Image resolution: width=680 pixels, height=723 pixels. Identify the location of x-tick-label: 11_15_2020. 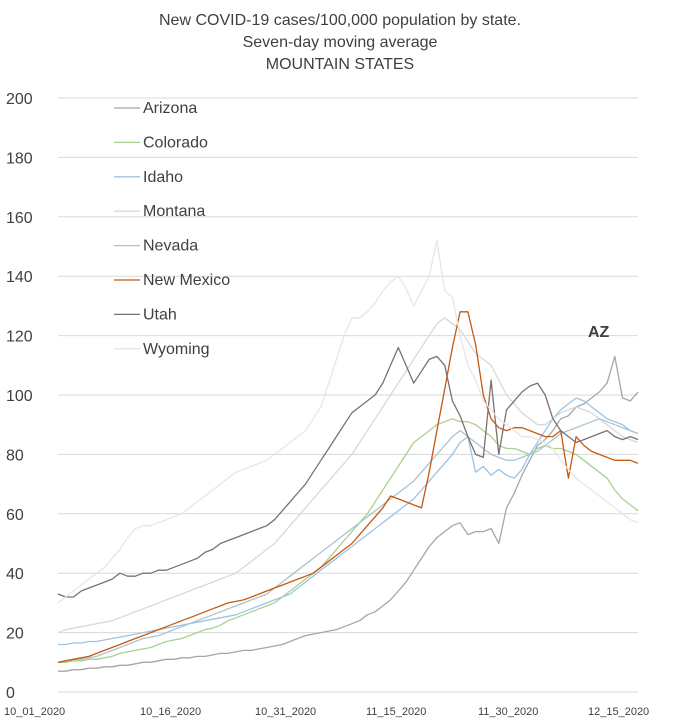
(396, 712).